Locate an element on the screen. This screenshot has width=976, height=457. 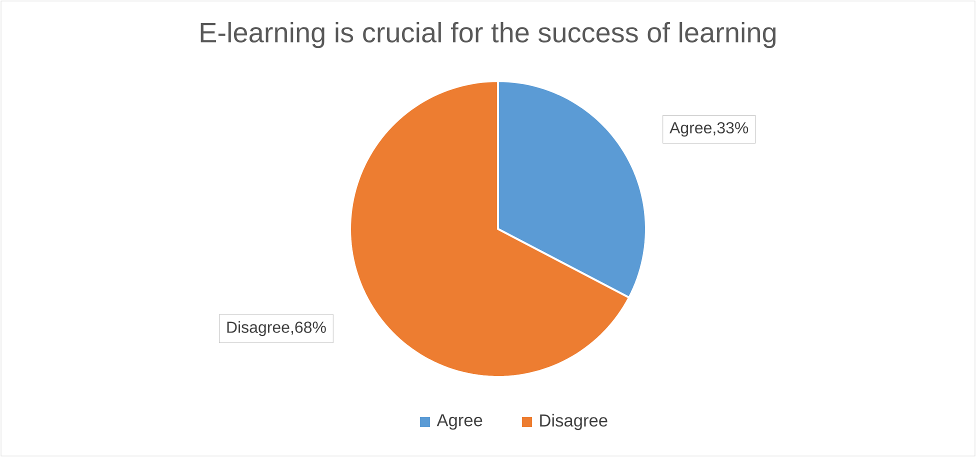
chart-title: E-learning is crucial for the success of learning is located at coordinates (488, 35).